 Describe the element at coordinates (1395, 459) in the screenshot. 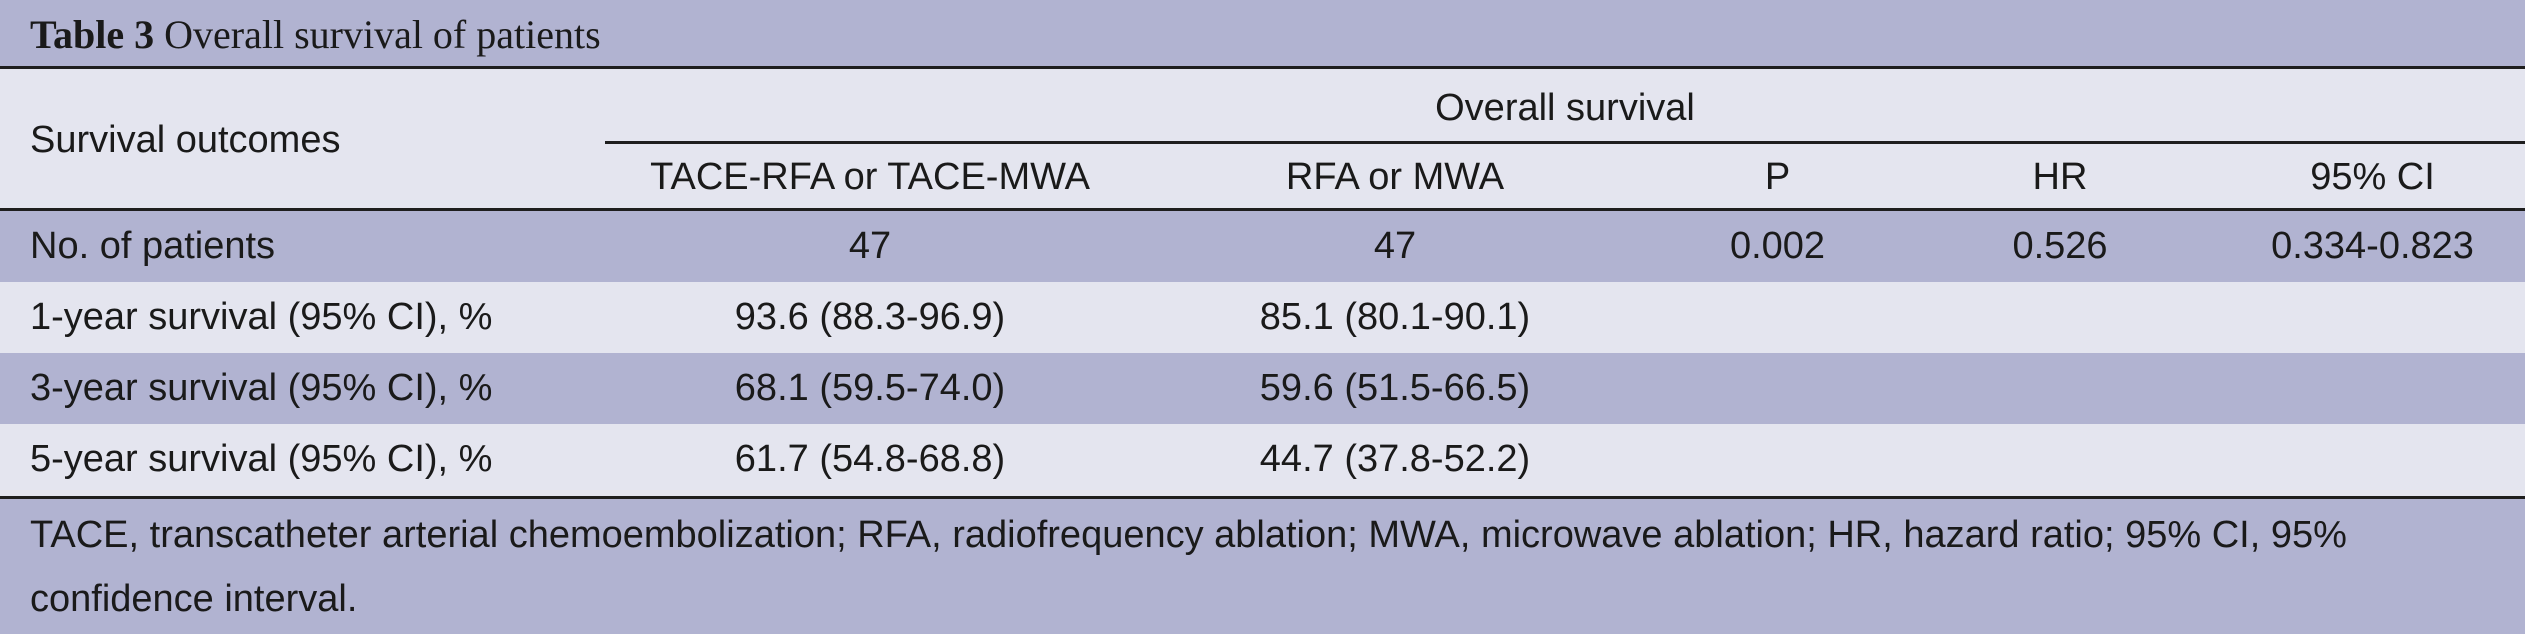

I see `table-cell: 44.7 (37.8-52.2)` at that location.